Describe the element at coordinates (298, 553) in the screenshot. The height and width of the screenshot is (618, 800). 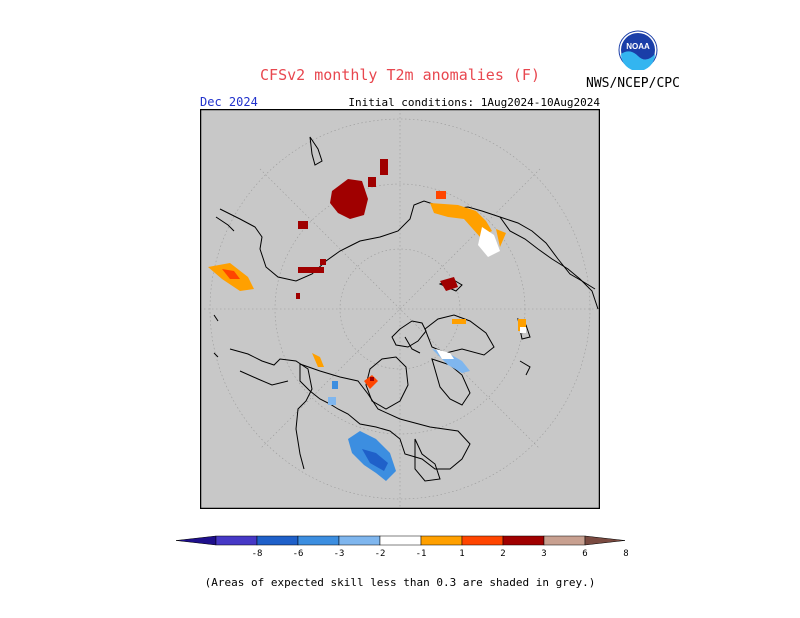
I see `colorbar-tick-label: -6` at that location.